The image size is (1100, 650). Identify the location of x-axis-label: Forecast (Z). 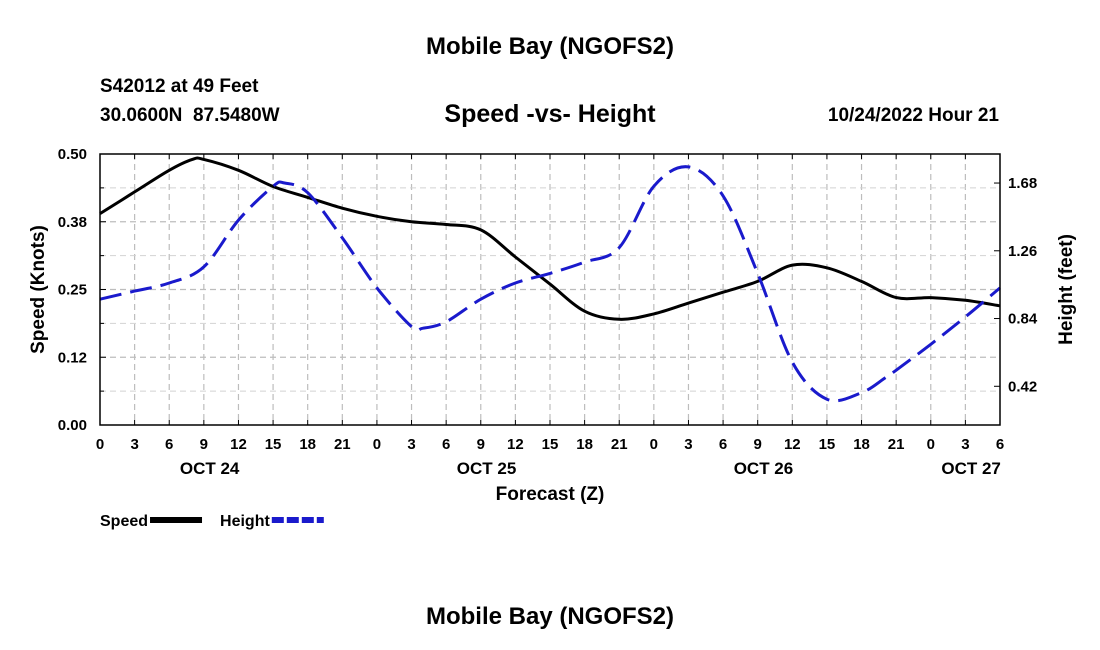
(550, 494).